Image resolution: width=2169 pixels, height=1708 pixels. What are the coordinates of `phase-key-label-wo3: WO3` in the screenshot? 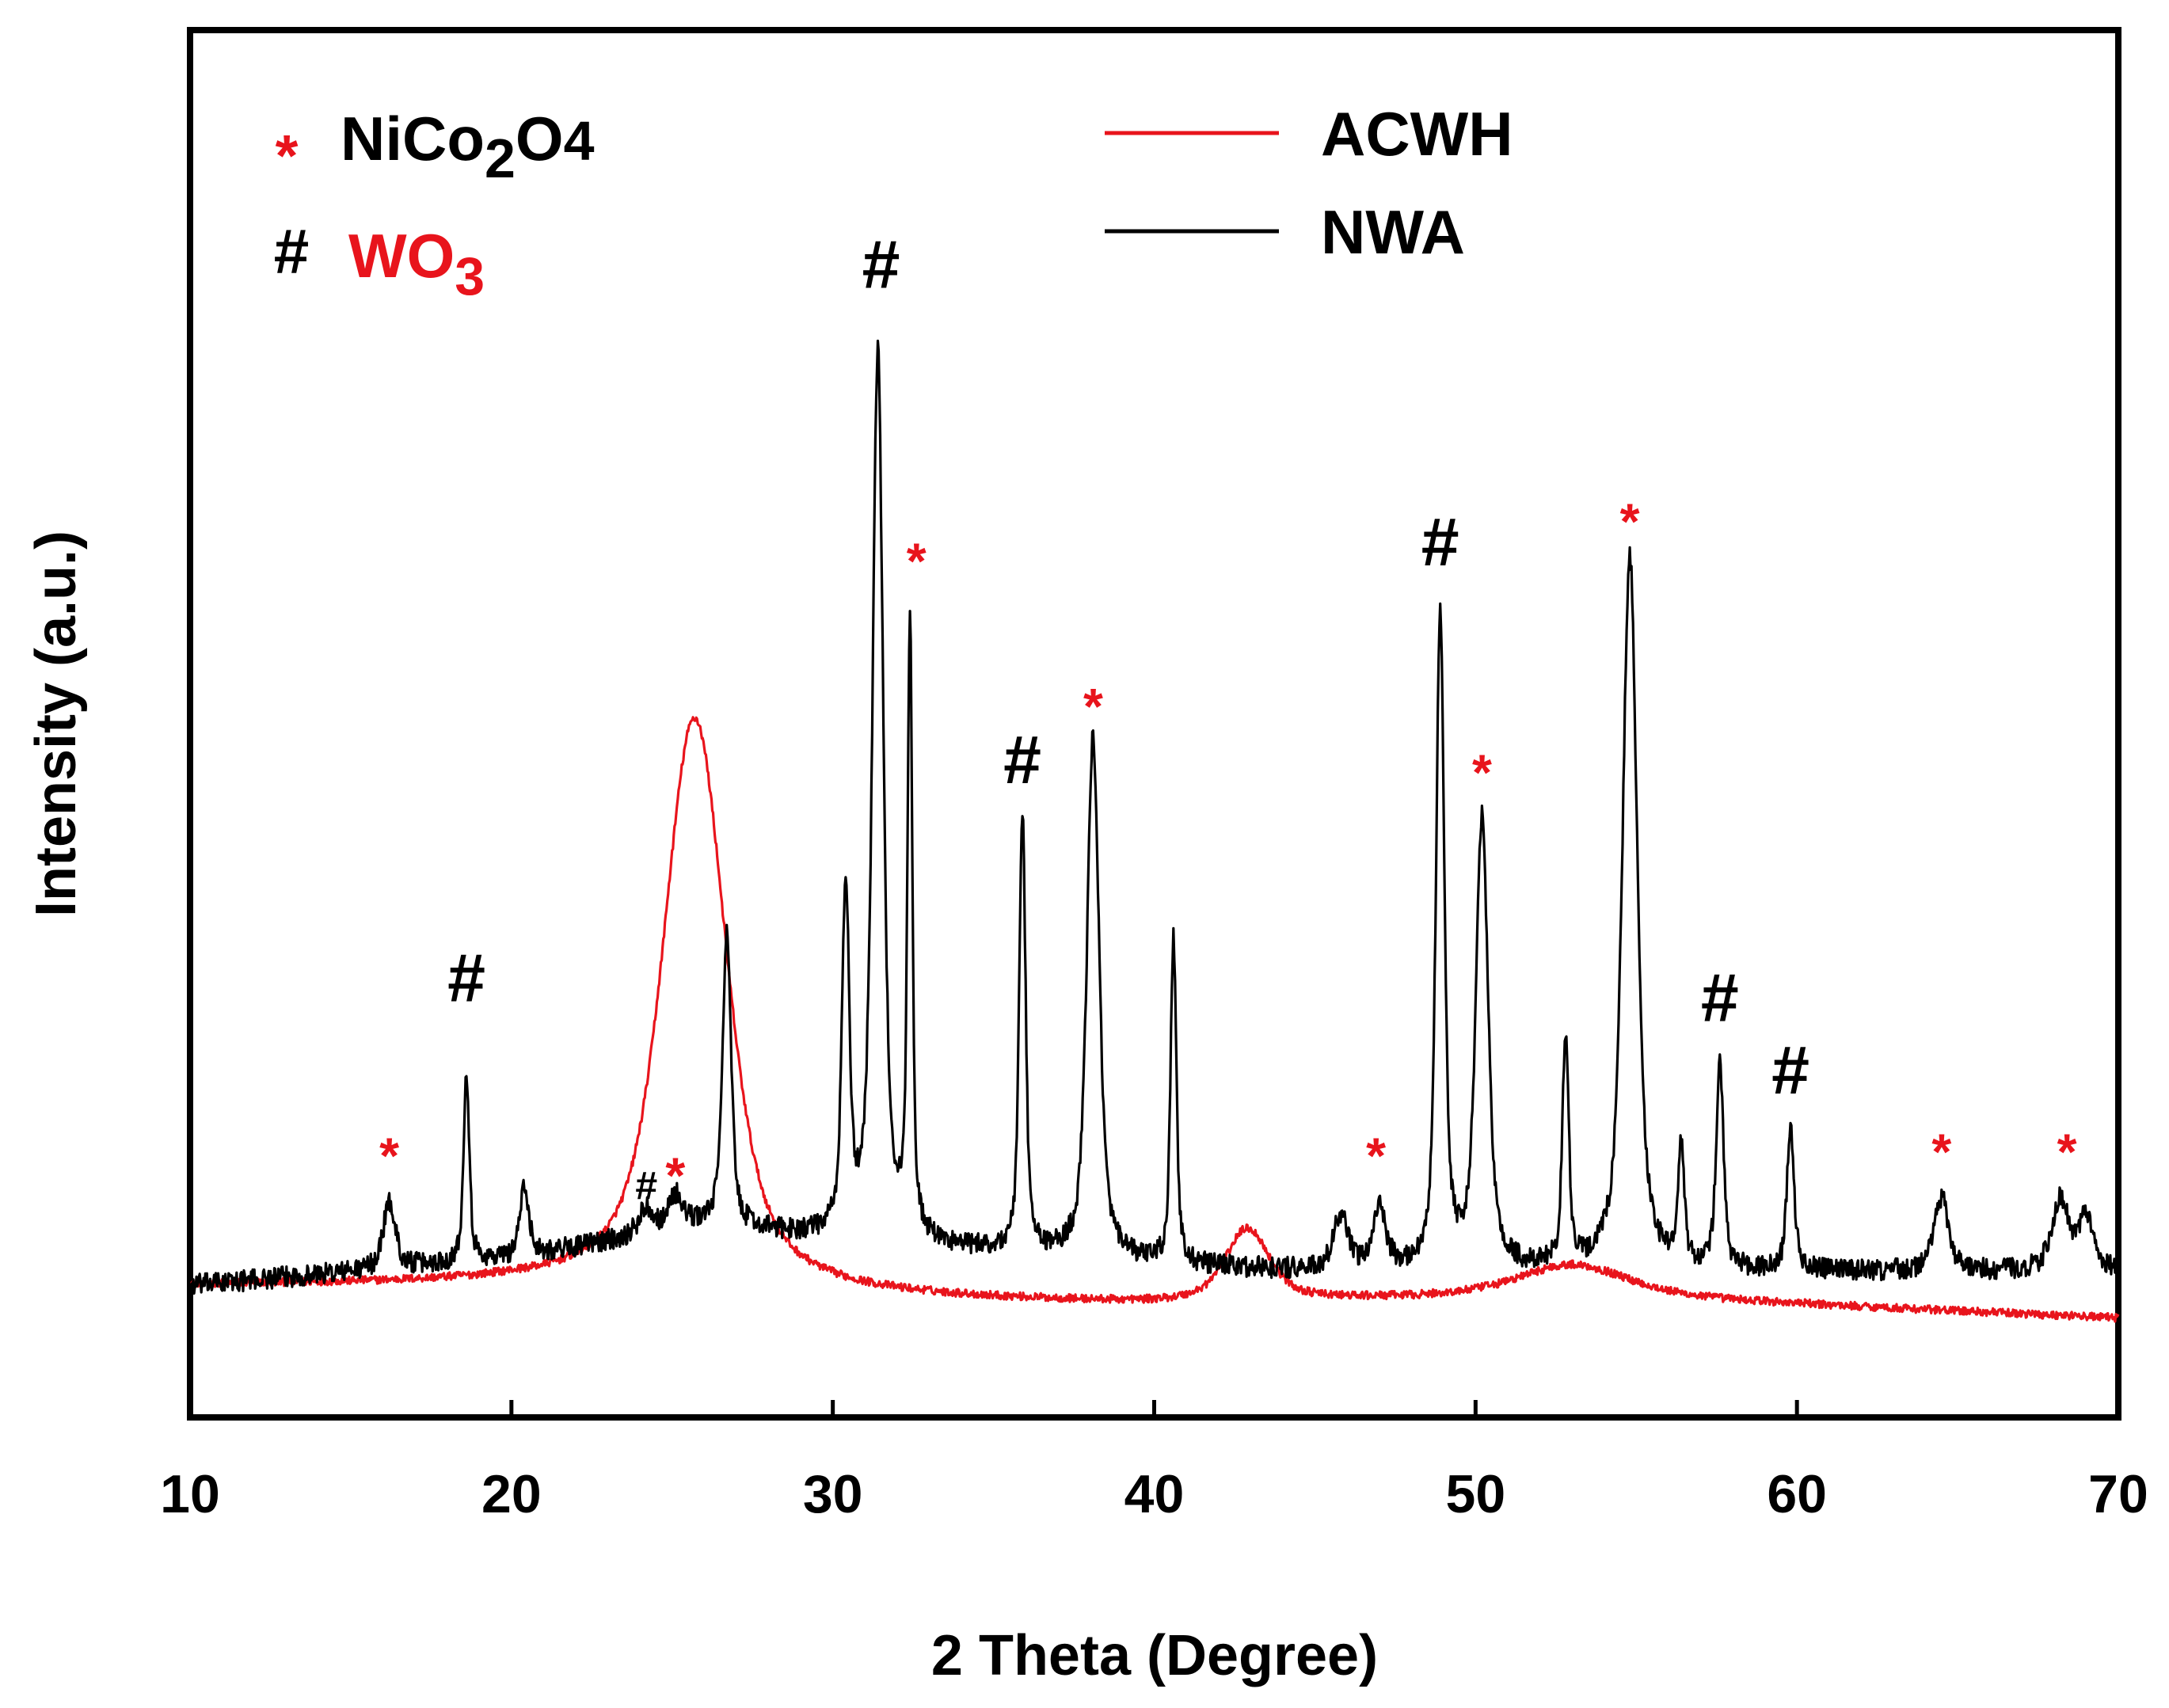 It's located at (416, 263).